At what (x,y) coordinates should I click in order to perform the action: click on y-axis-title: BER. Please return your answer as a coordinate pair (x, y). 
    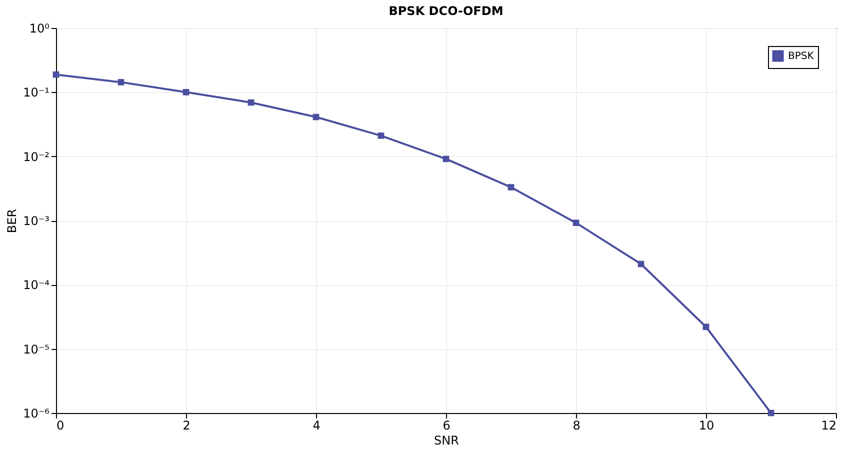
    Looking at the image, I should click on (12, 221).